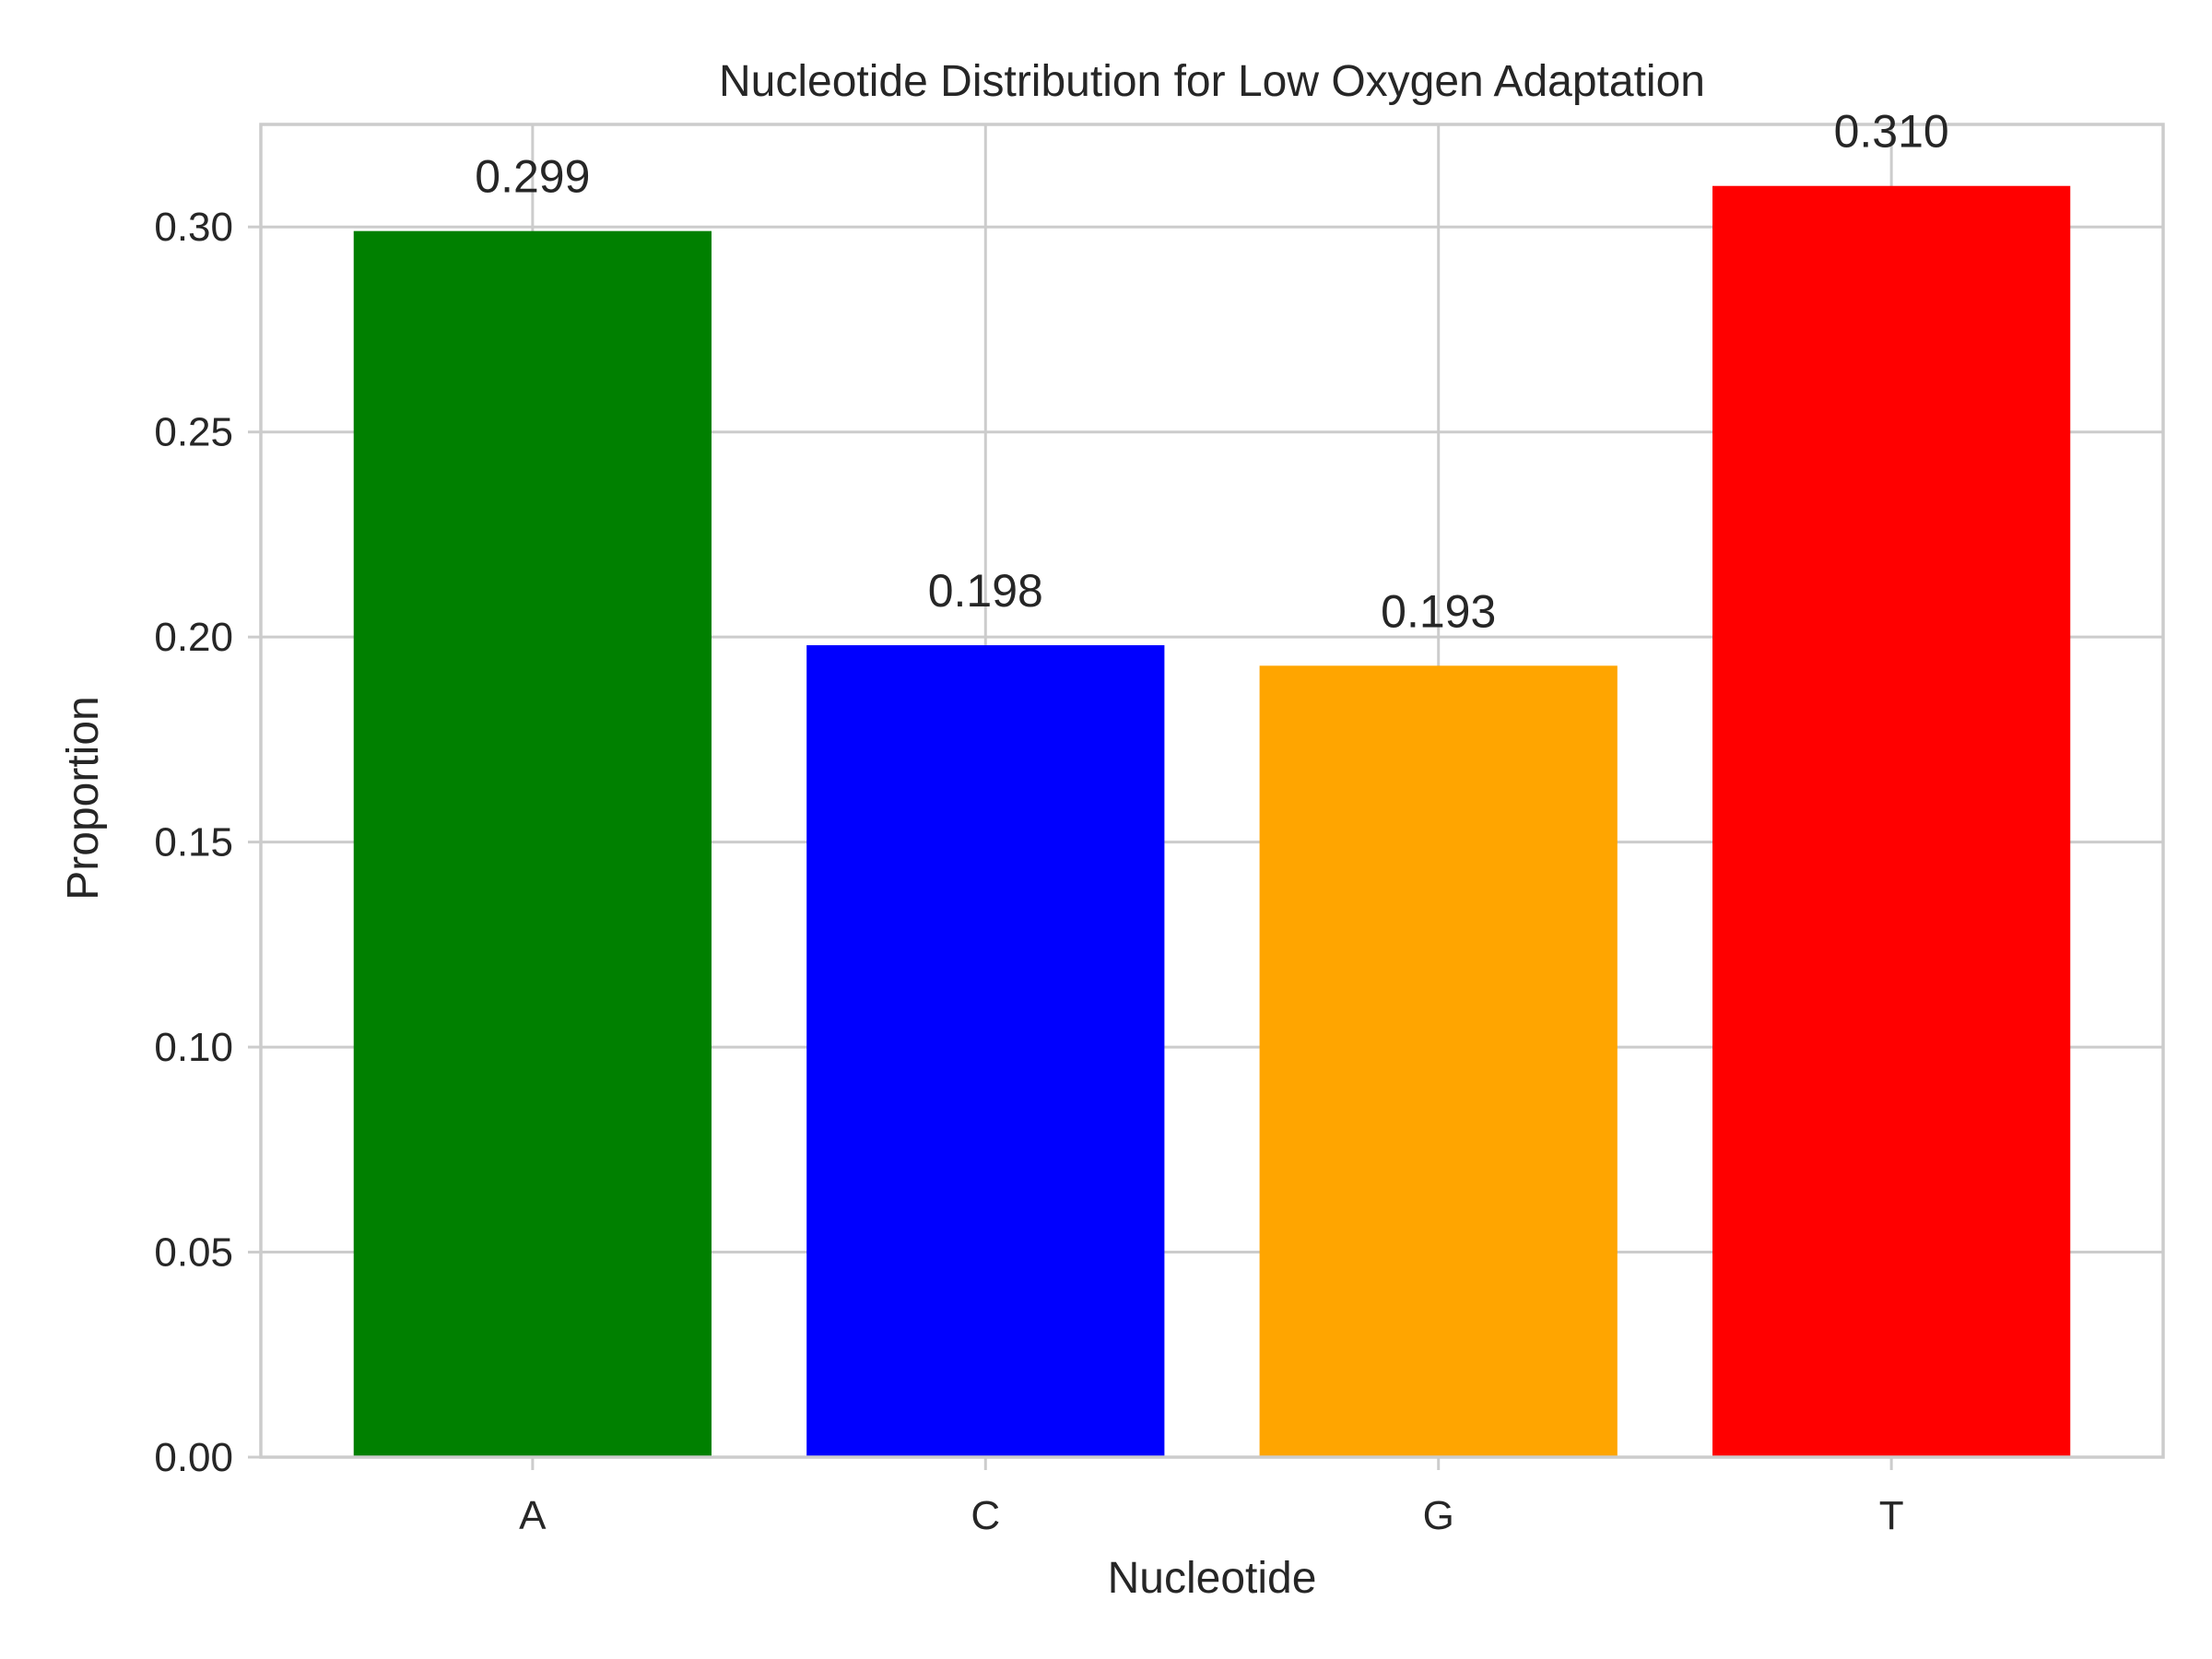 The width and height of the screenshot is (2212, 1659). What do you see at coordinates (1212, 1578) in the screenshot?
I see `x-axis-label: Nucleotide` at bounding box center [1212, 1578].